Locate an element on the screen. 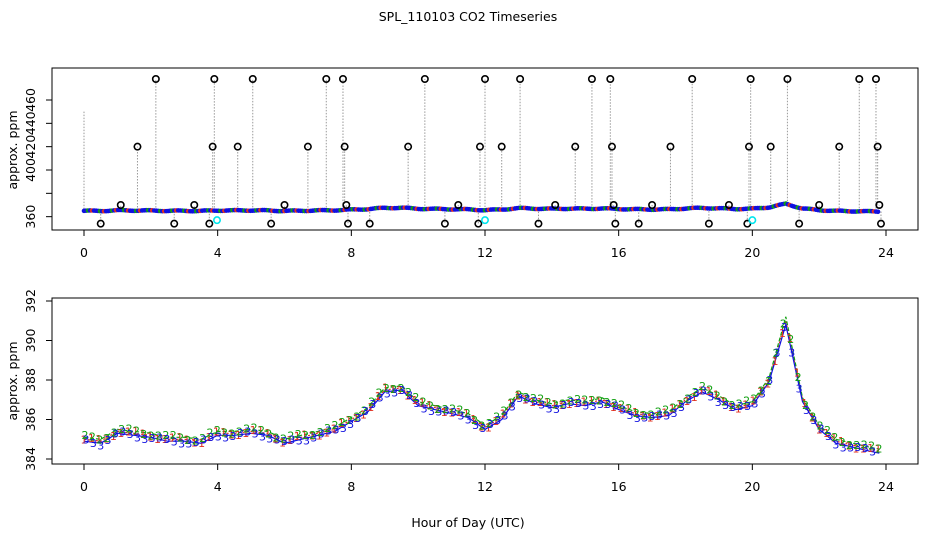  bottom-x-tick-label: 16 is located at coordinates (619, 486).